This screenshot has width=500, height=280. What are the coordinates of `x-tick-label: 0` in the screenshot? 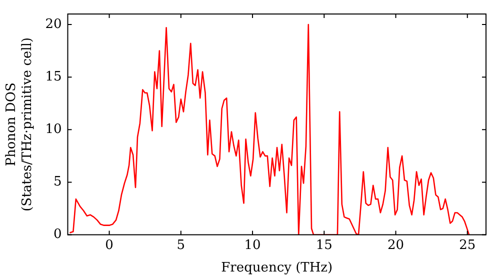 It's located at (109, 245).